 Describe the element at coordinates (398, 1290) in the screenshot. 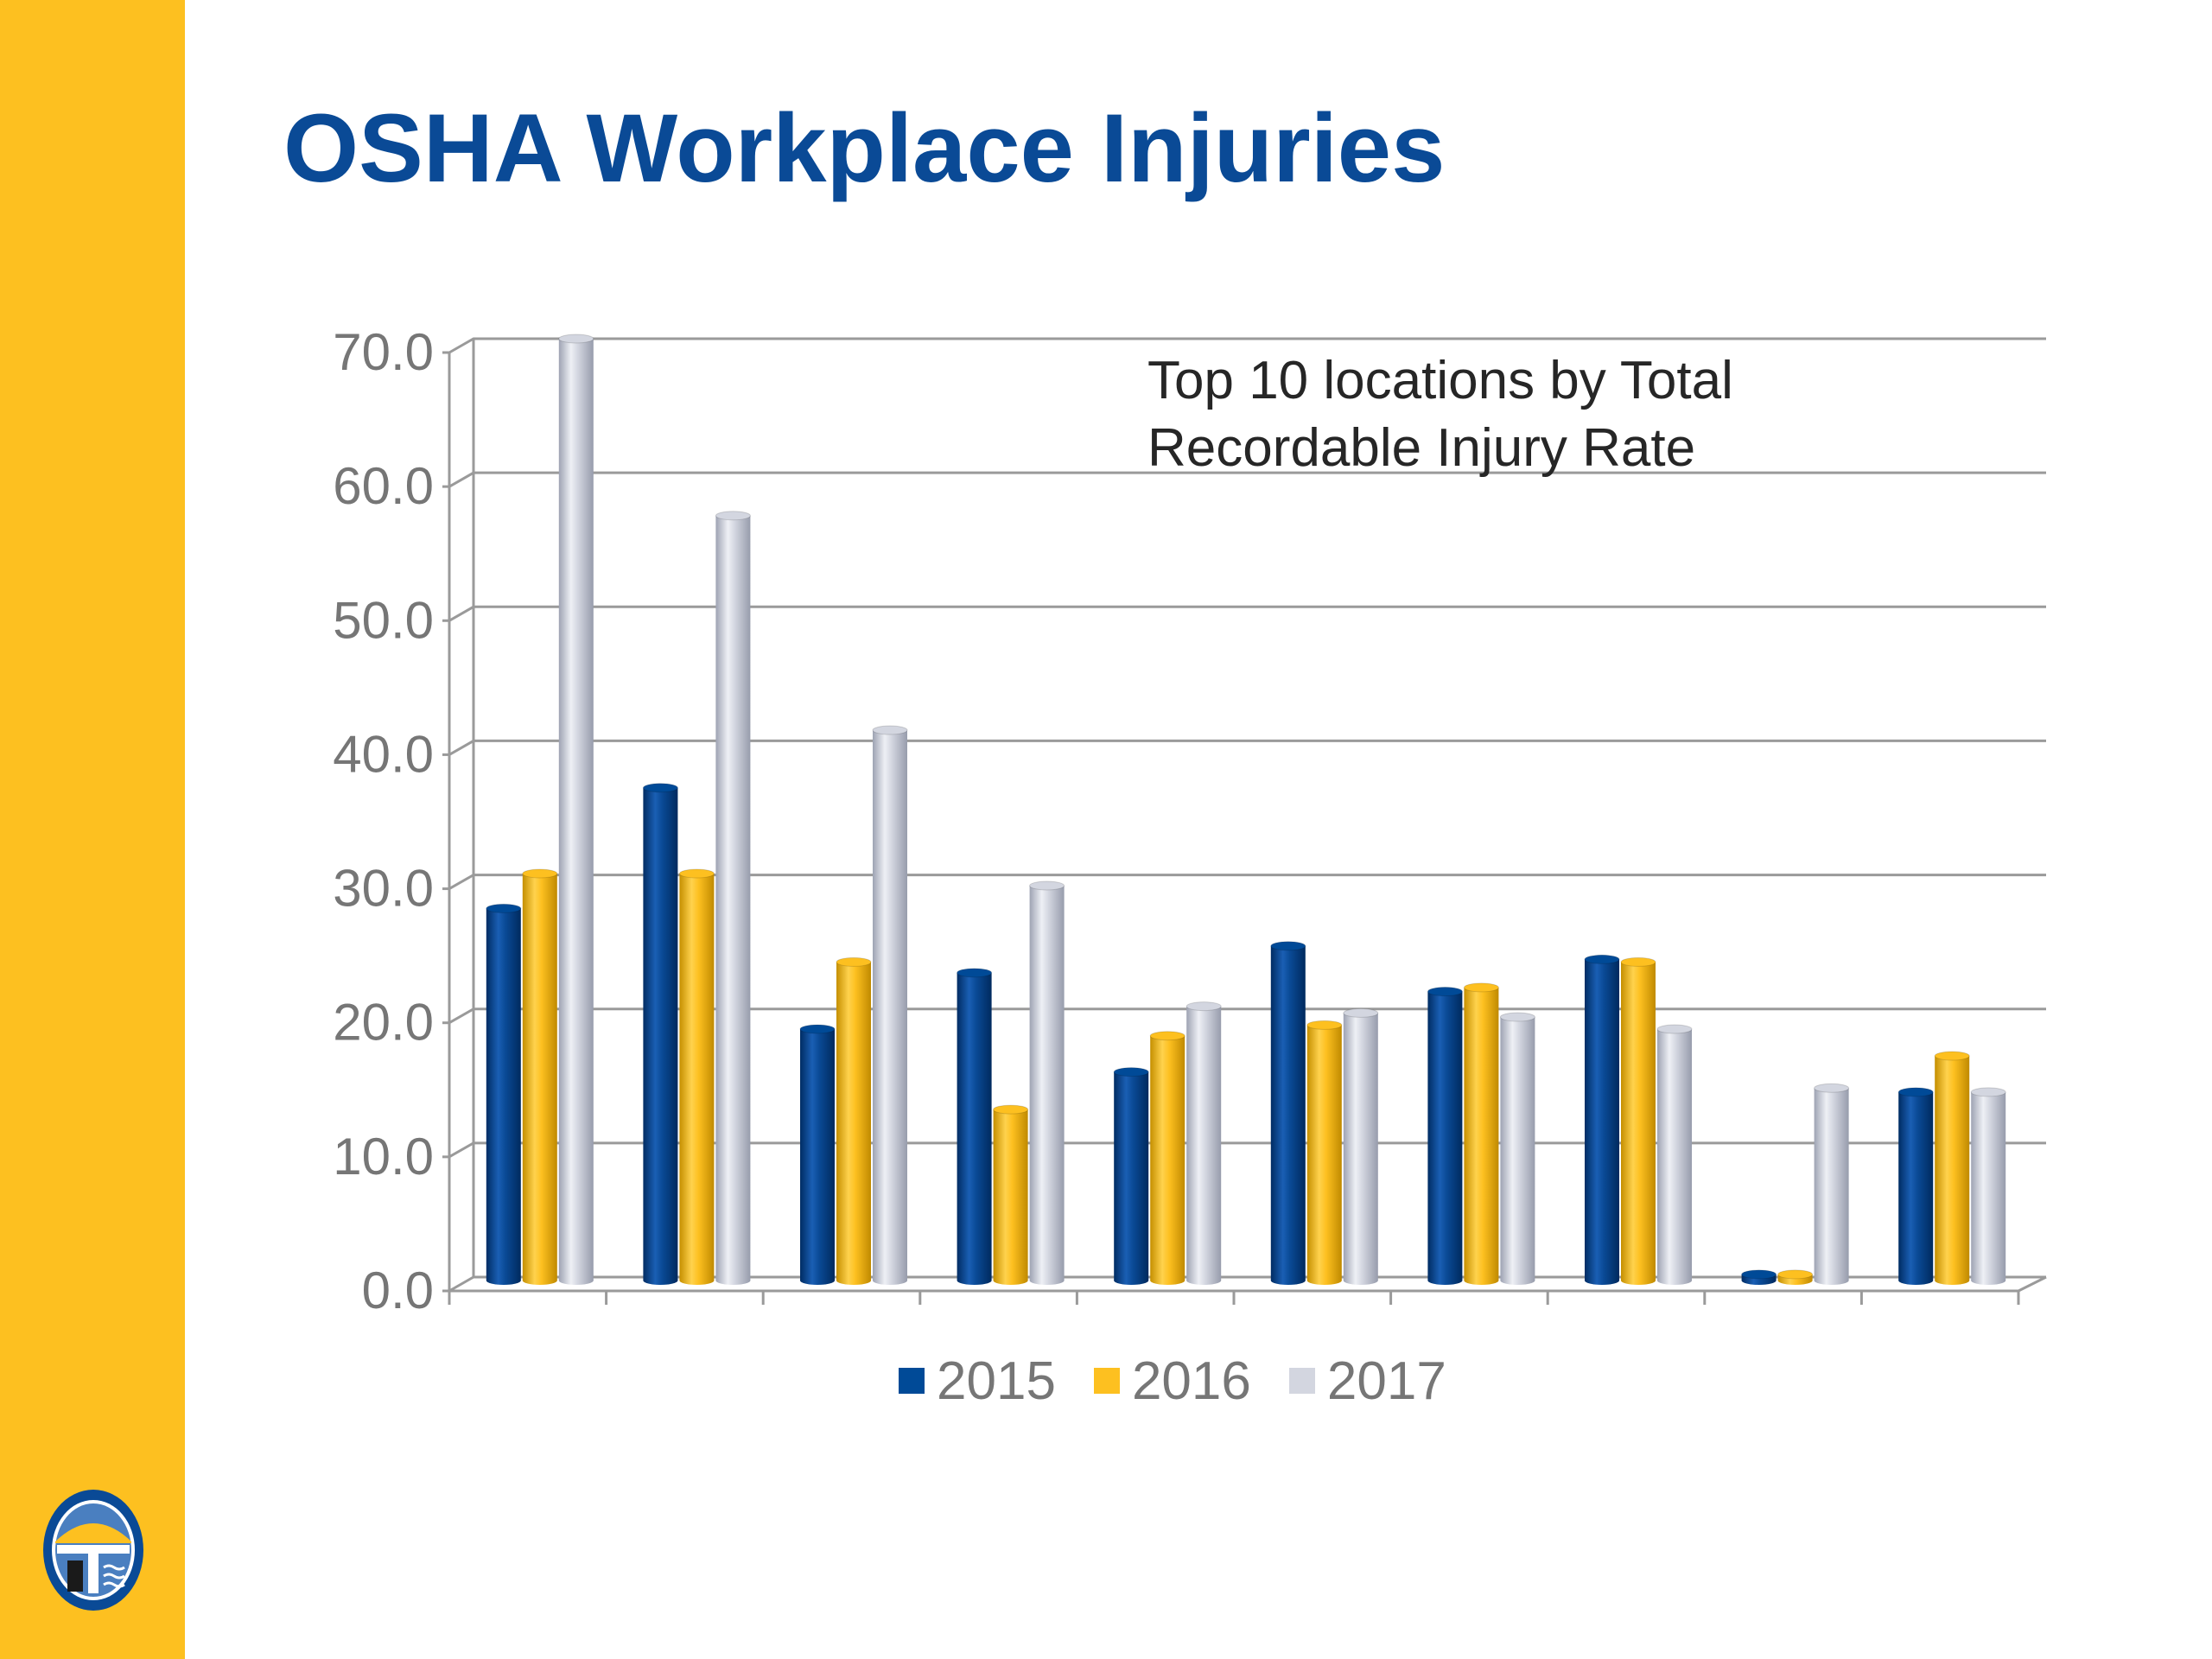

I see `ytick-label: 0.0` at that location.